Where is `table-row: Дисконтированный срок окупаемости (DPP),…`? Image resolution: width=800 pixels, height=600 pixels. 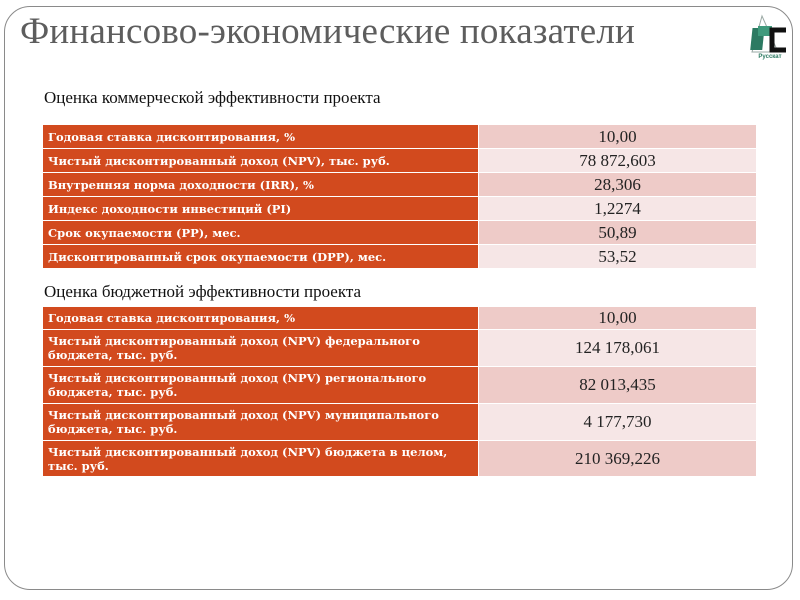
table-row: Дисконтированный срок окупаемости (DPP),… is located at coordinates (399, 257).